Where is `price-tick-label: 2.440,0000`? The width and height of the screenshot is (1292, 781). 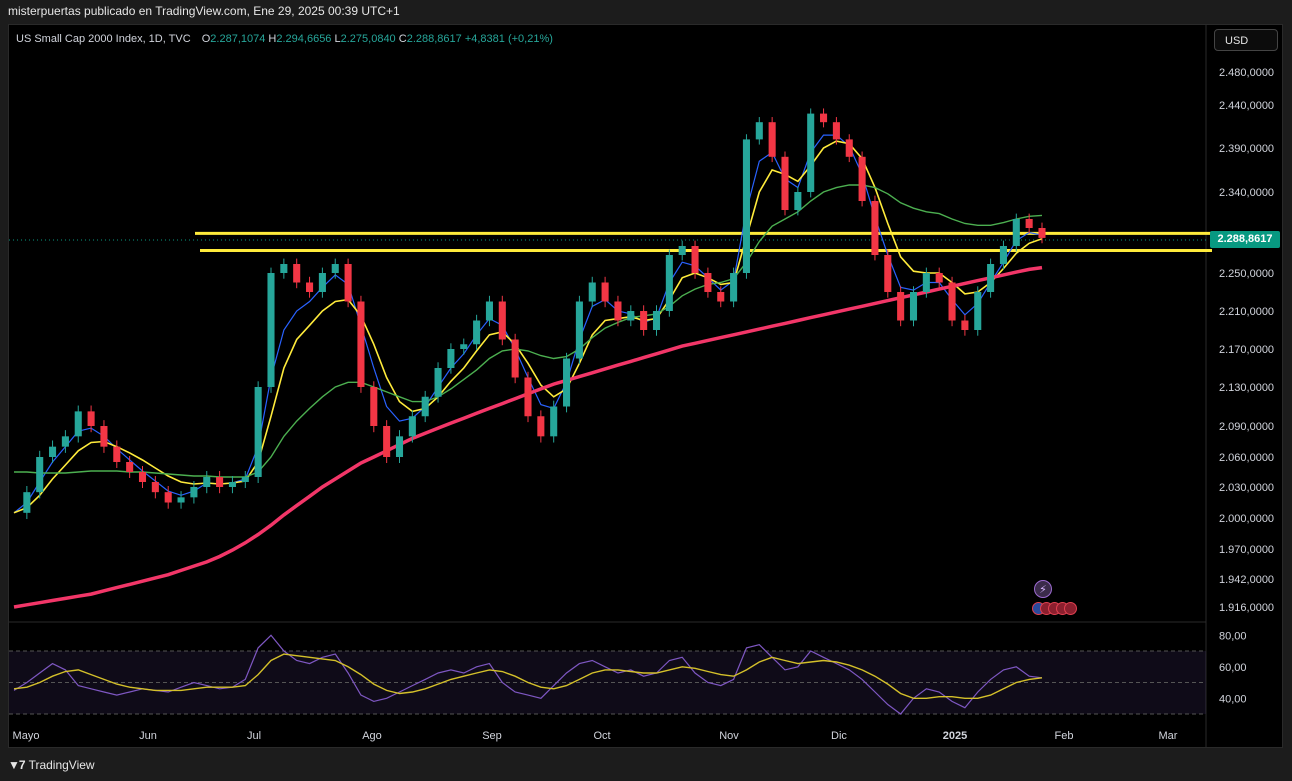
price-tick-label: 2.440,0000 is located at coordinates (1246, 106).